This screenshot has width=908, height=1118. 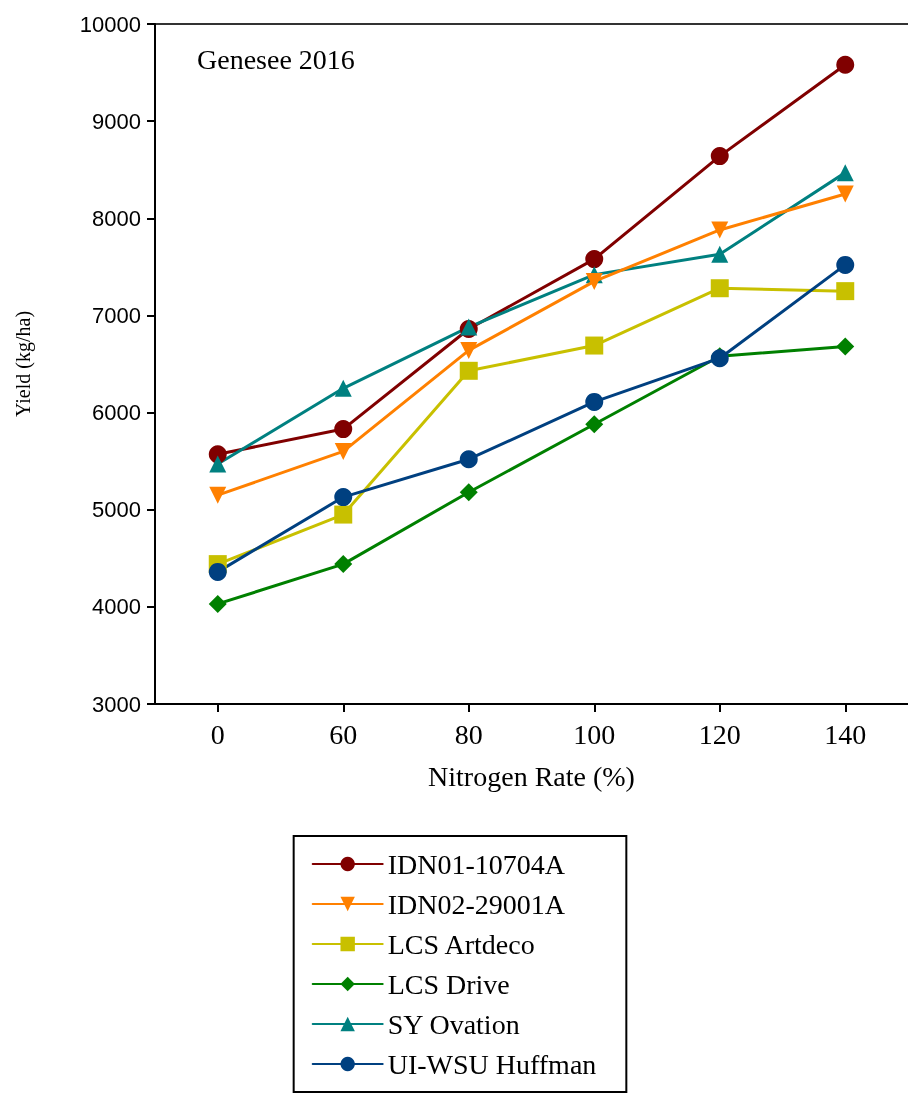 What do you see at coordinates (845, 734) in the screenshot?
I see `x-tick-label: 140` at bounding box center [845, 734].